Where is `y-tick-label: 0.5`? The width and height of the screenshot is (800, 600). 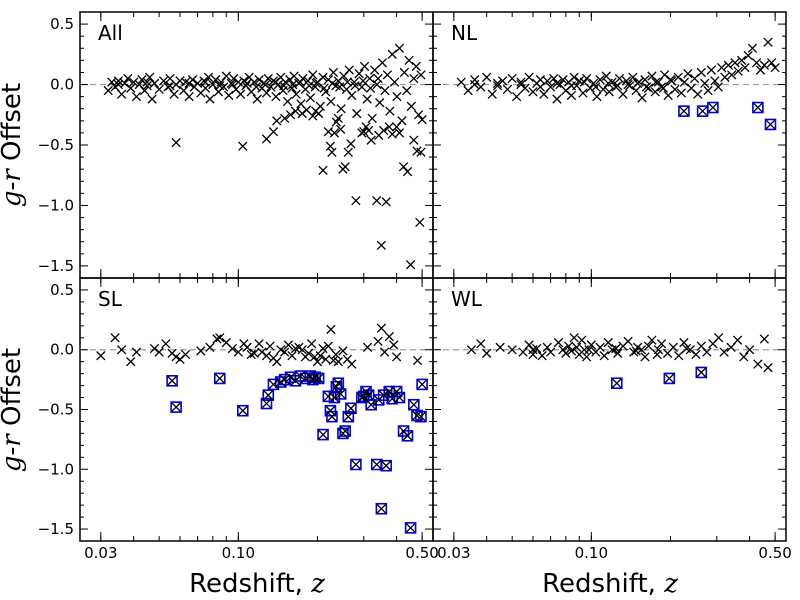 y-tick-label: 0.5 is located at coordinates (62, 24).